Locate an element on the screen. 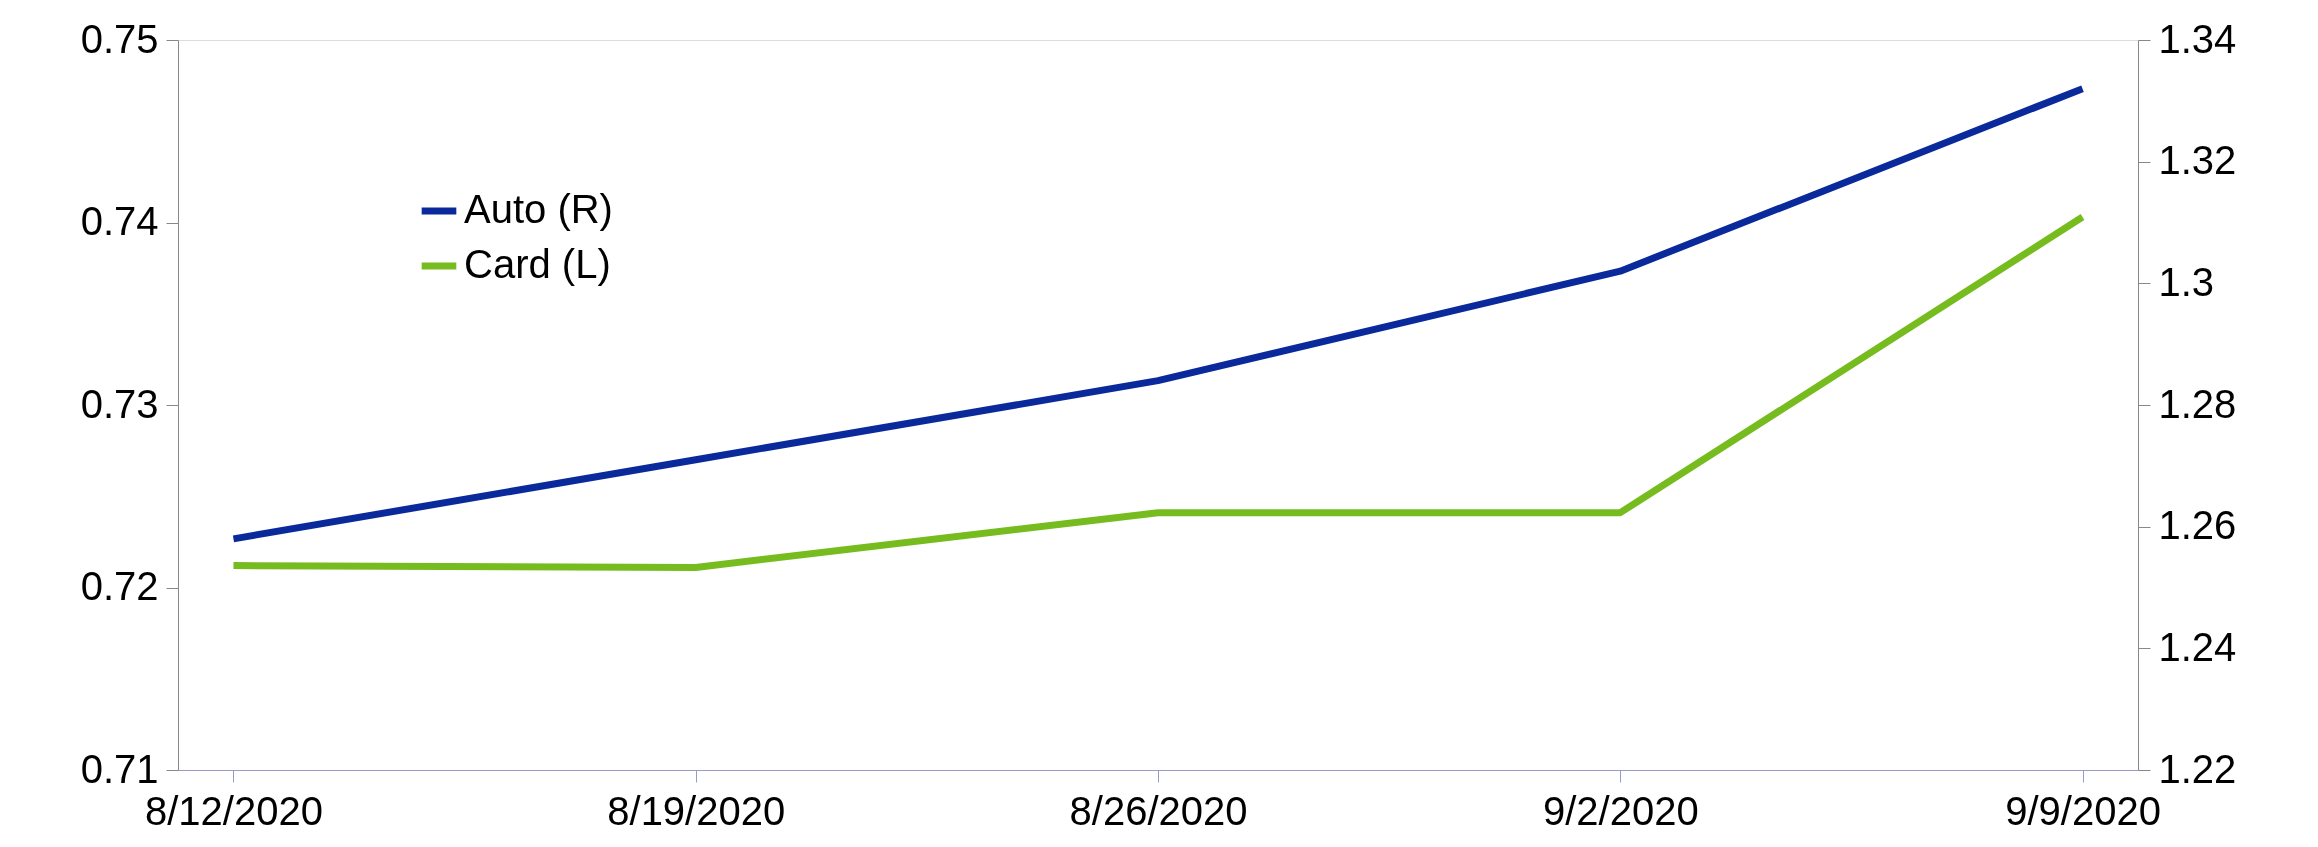 This screenshot has height=847, width=2318. y2-tick-label: 1.3 is located at coordinates (2186, 281).